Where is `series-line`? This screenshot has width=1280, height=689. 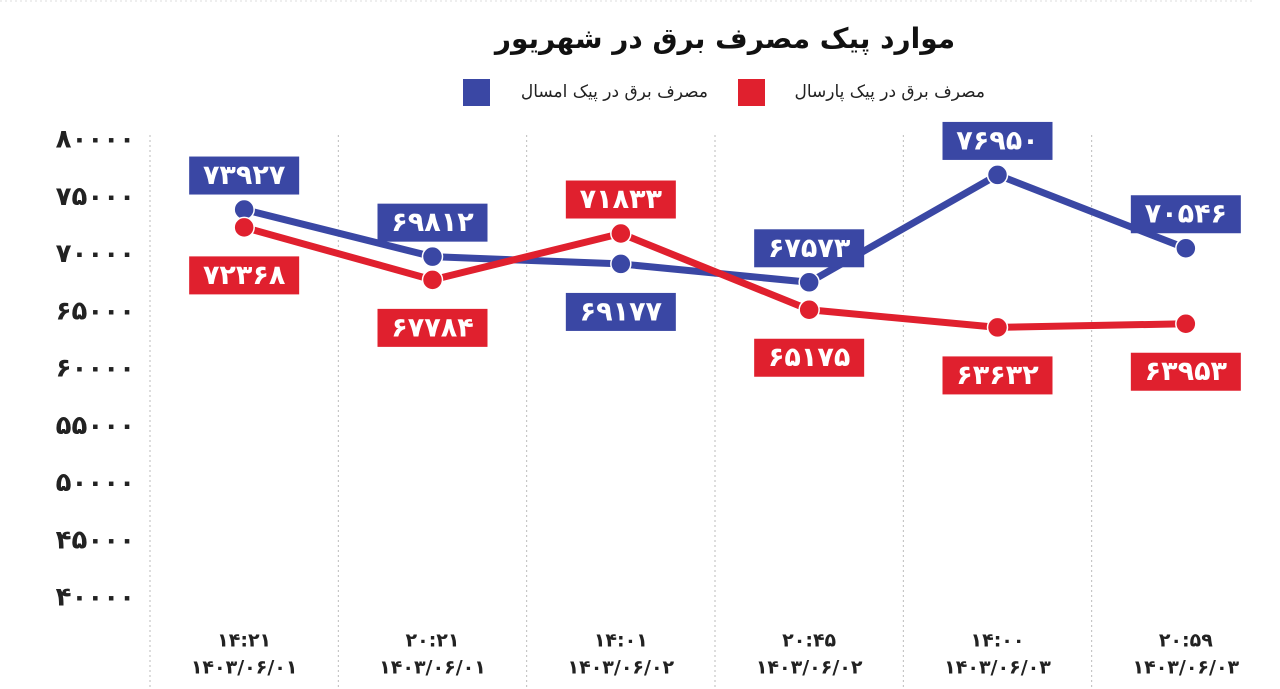 series-line is located at coordinates (714, 277).